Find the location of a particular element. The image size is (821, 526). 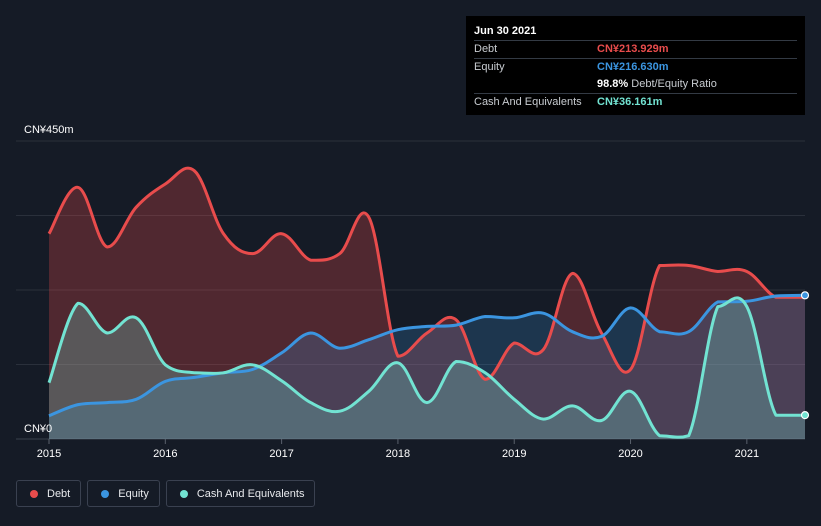

tooltip-debt-row: Debt CN¥213.929m is located at coordinates (635, 49).